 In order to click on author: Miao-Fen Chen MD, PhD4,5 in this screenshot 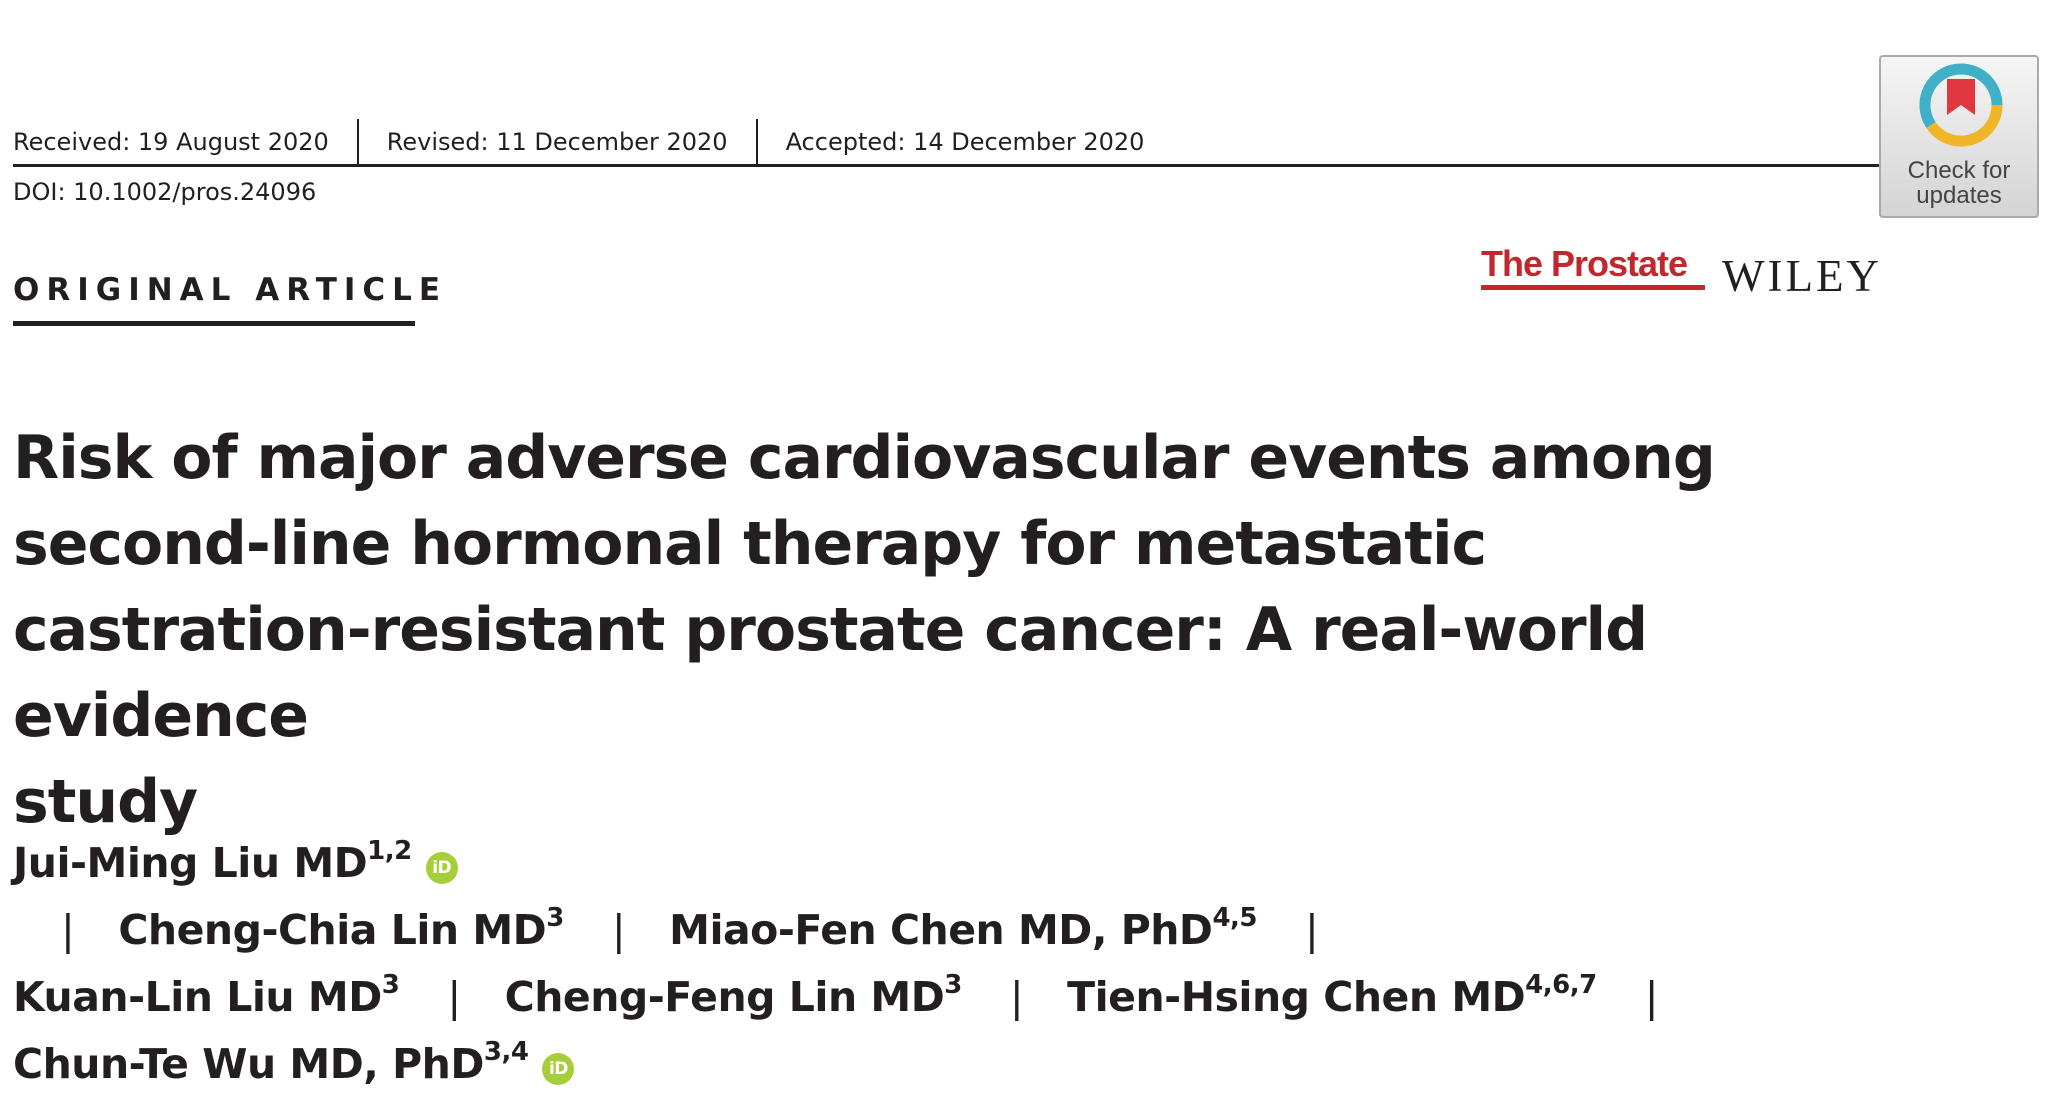, I will do `click(963, 928)`.